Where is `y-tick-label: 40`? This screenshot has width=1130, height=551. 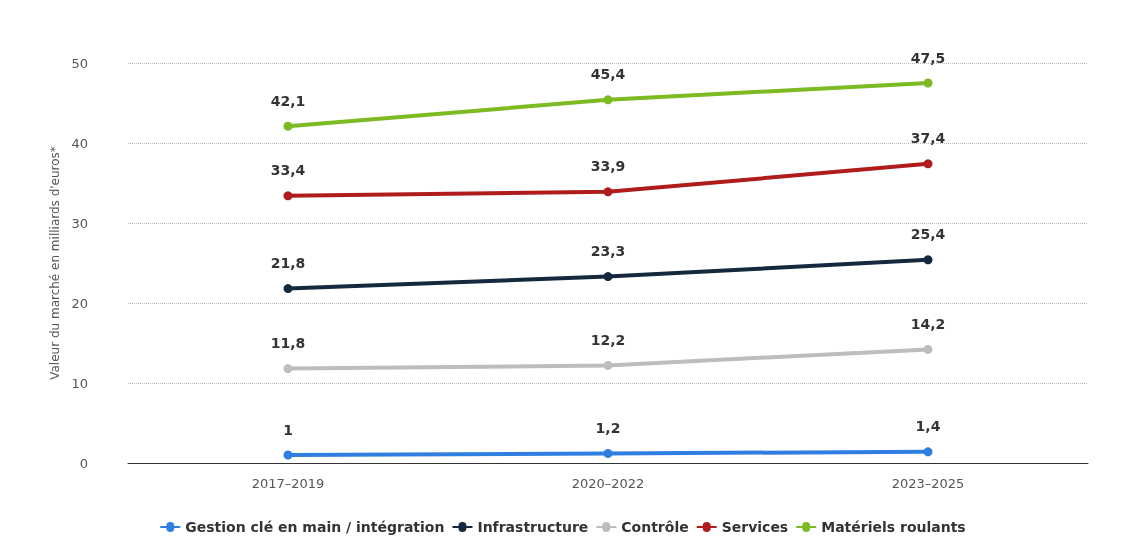 y-tick-label: 40 is located at coordinates (79, 143).